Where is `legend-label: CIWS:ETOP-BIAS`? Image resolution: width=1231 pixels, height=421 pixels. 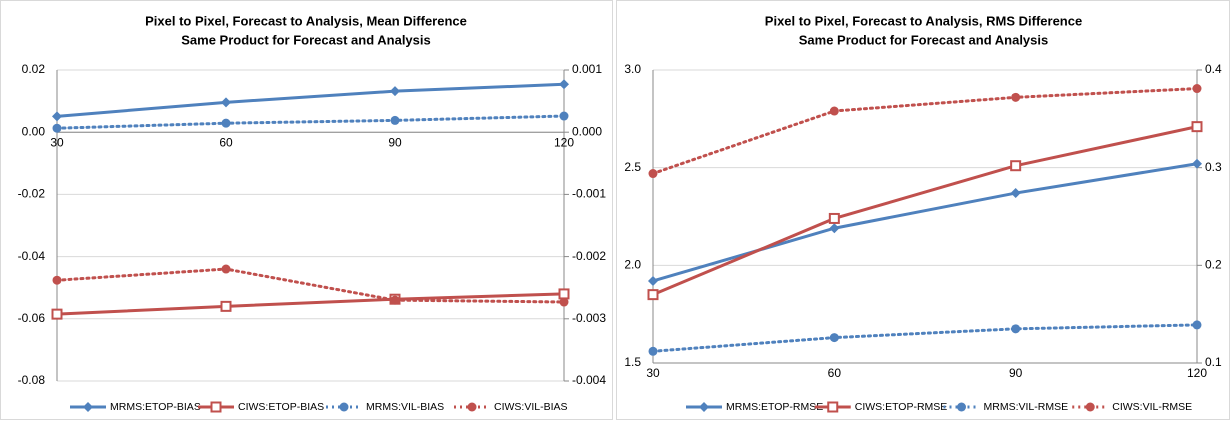
legend-label: CIWS:ETOP-BIAS is located at coordinates (281, 407).